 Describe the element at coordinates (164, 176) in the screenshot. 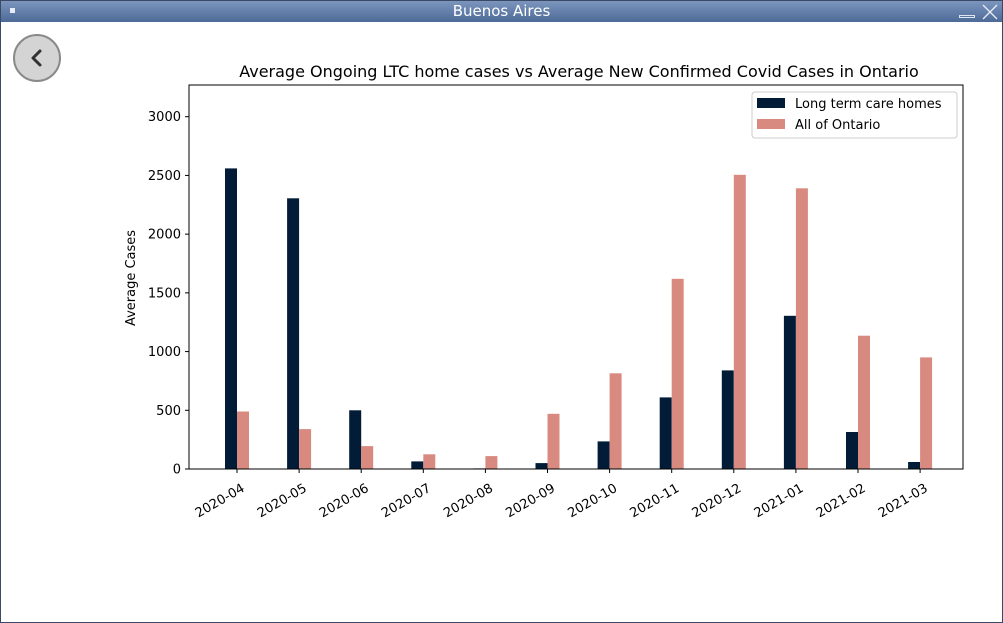

I see `y-tick-label: 2500` at that location.